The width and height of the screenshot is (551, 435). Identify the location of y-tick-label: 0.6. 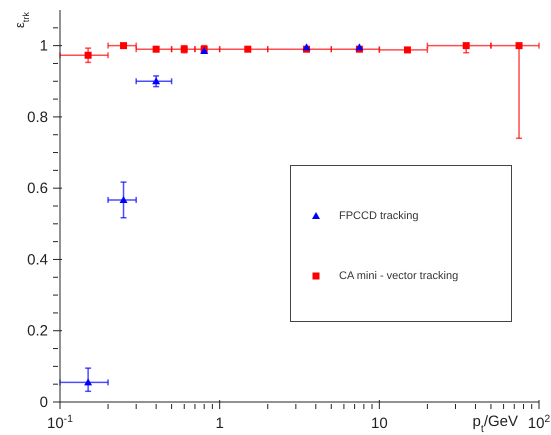
(37, 189).